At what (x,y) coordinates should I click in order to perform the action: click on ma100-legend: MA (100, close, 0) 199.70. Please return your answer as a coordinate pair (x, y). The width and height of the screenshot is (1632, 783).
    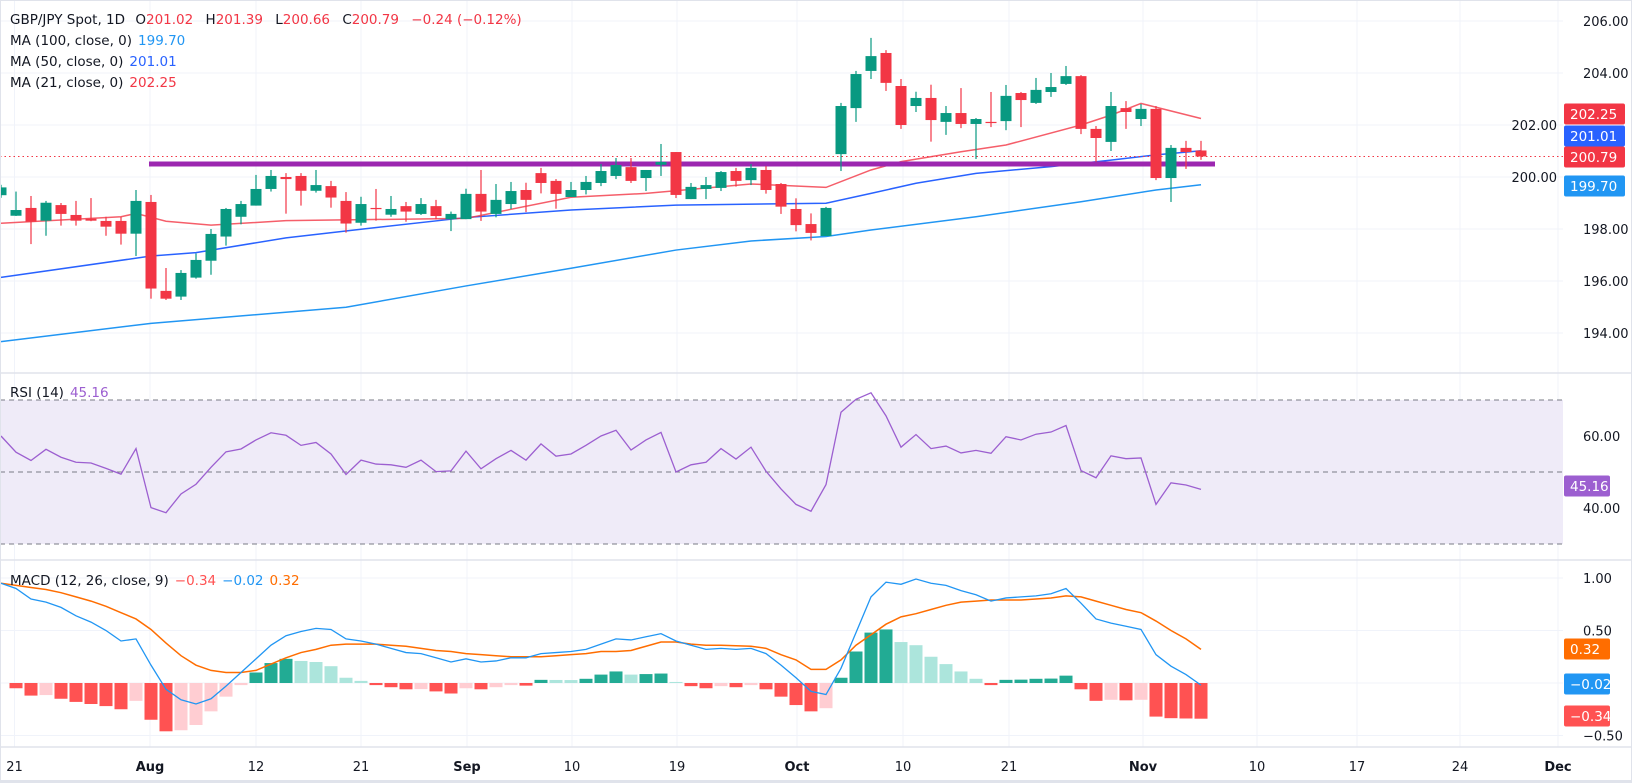
    Looking at the image, I should click on (100, 41).